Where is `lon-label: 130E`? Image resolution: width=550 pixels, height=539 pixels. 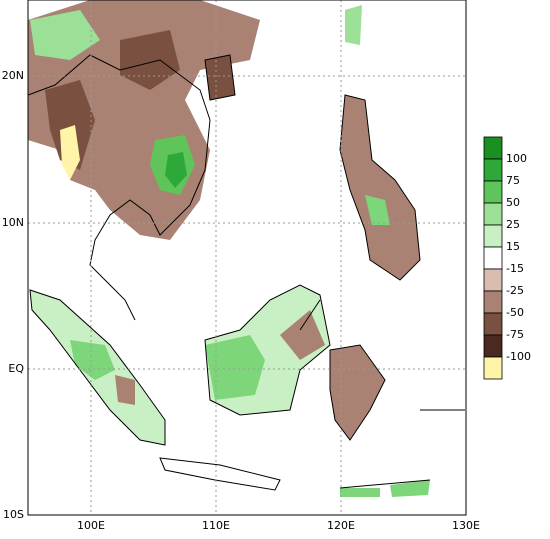
lon-label: 130E is located at coordinates (466, 525).